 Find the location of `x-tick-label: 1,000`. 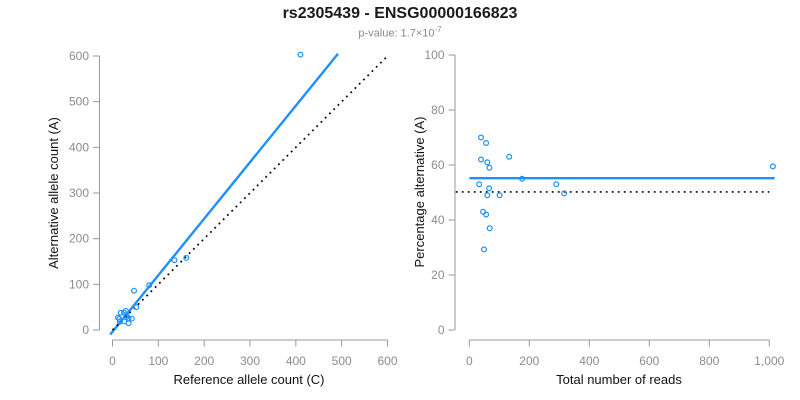

x-tick-label: 1,000 is located at coordinates (769, 361).